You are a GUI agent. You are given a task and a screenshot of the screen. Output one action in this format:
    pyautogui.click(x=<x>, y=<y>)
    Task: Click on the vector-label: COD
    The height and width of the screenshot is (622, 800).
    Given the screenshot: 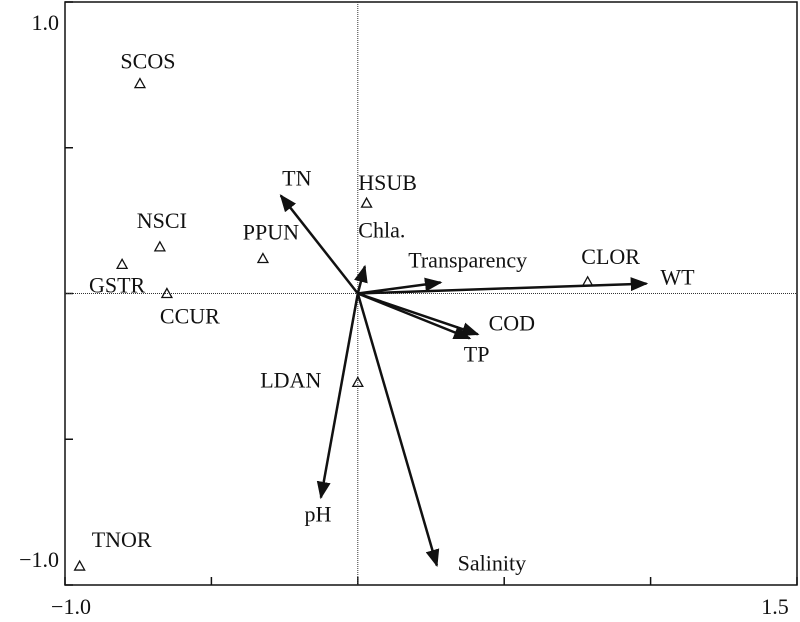 What is the action you would take?
    pyautogui.click(x=512, y=322)
    